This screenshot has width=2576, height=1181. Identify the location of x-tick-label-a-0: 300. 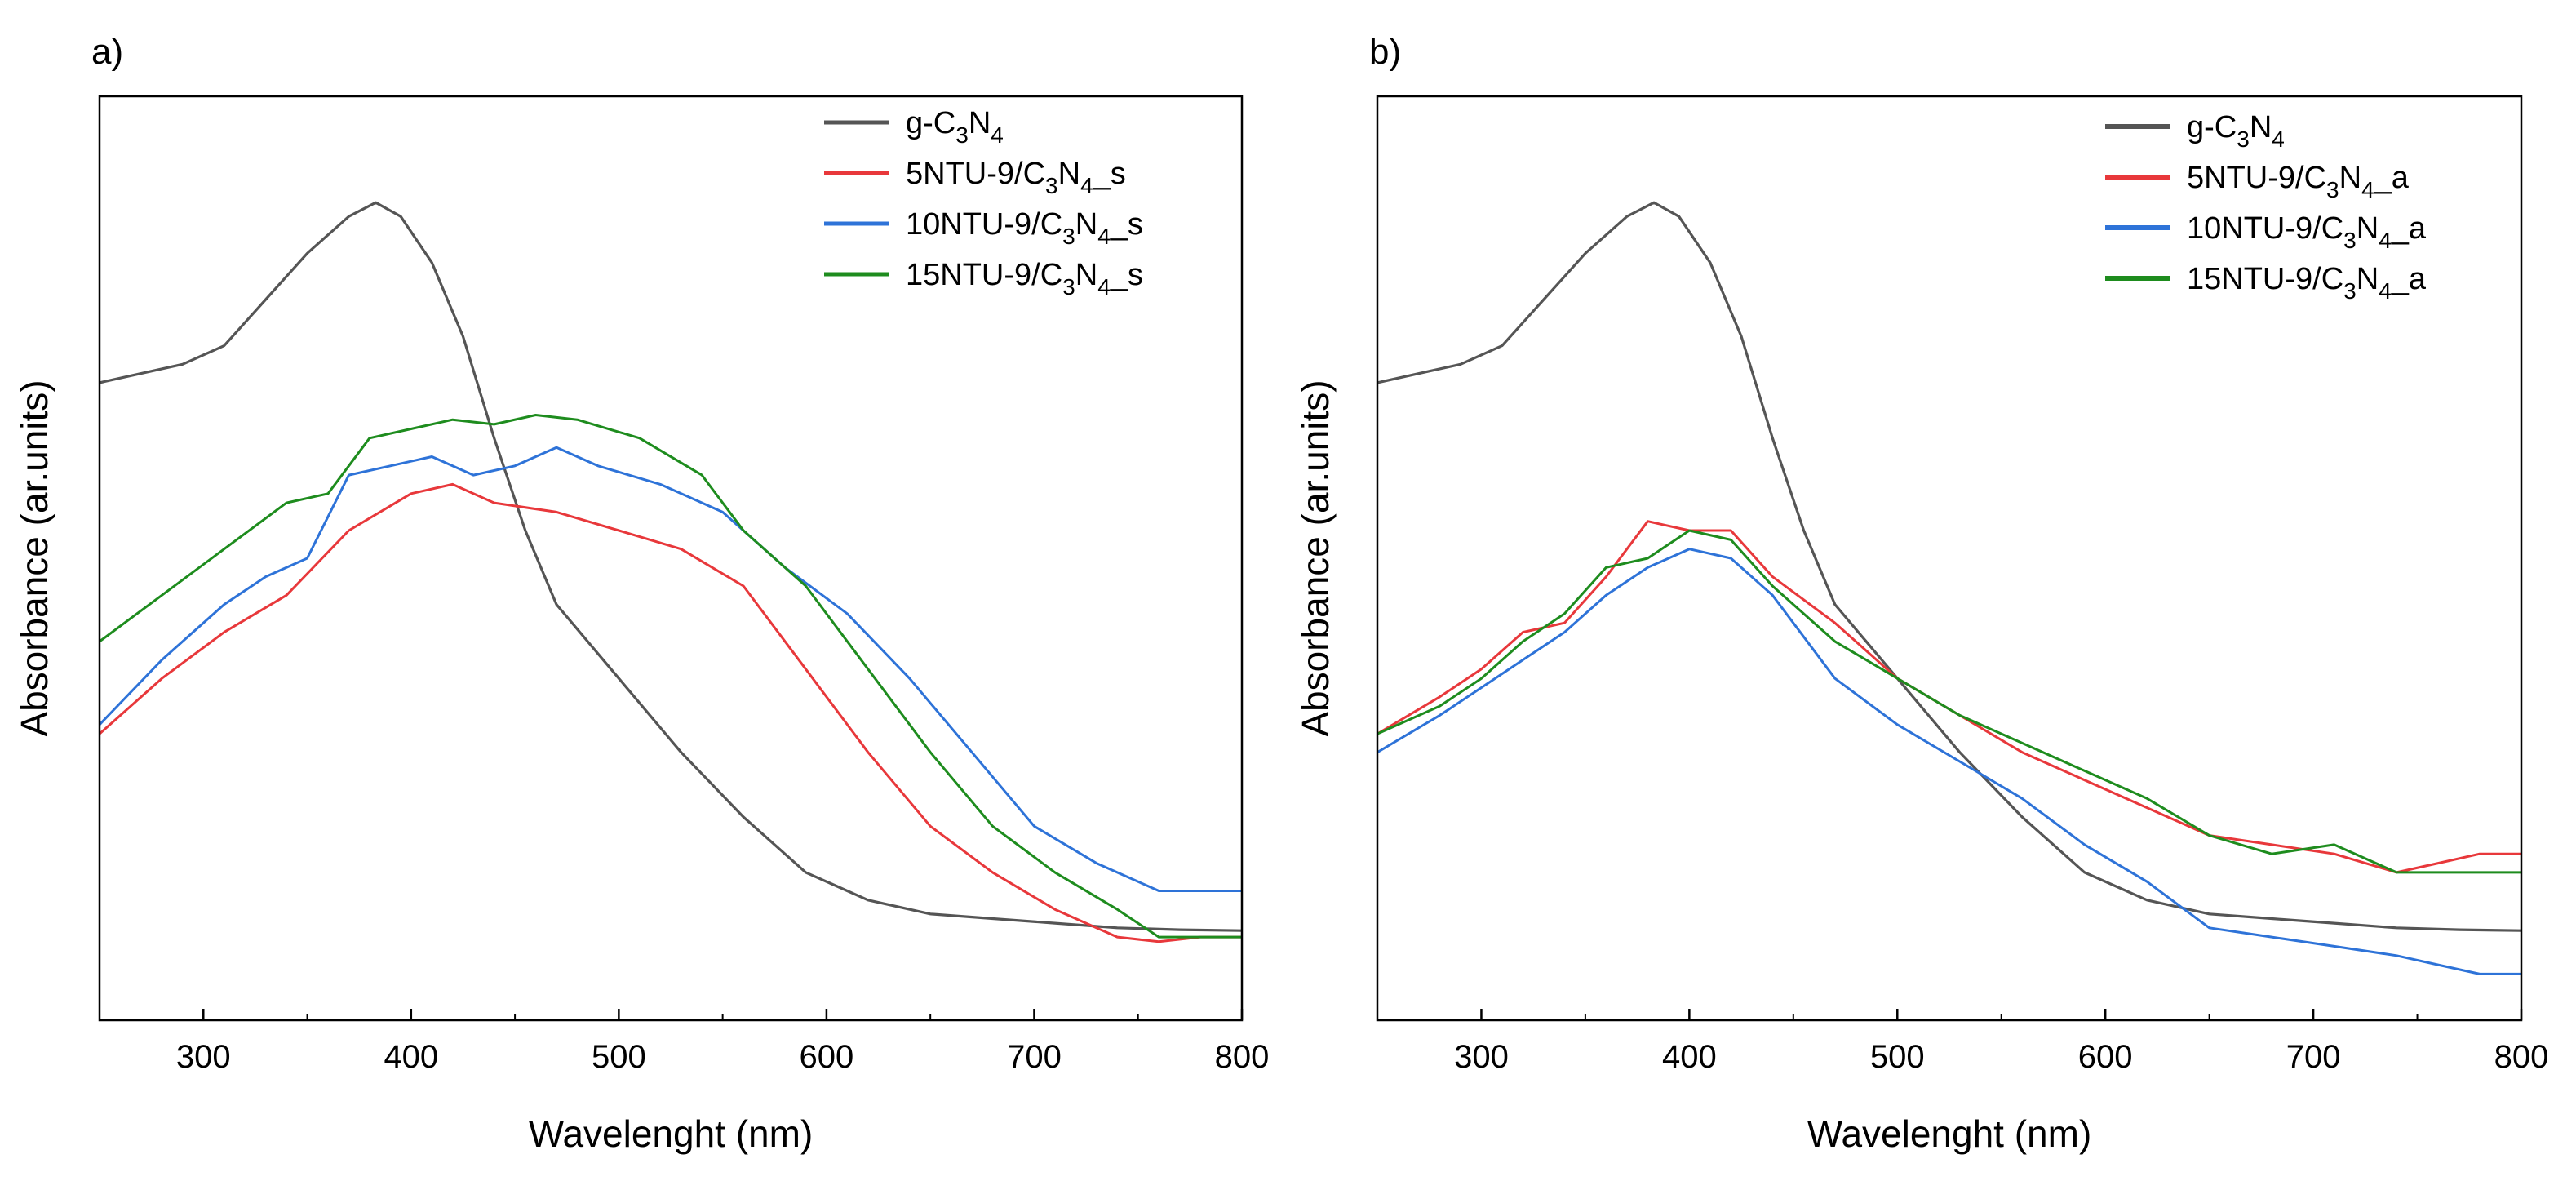
(203, 1057).